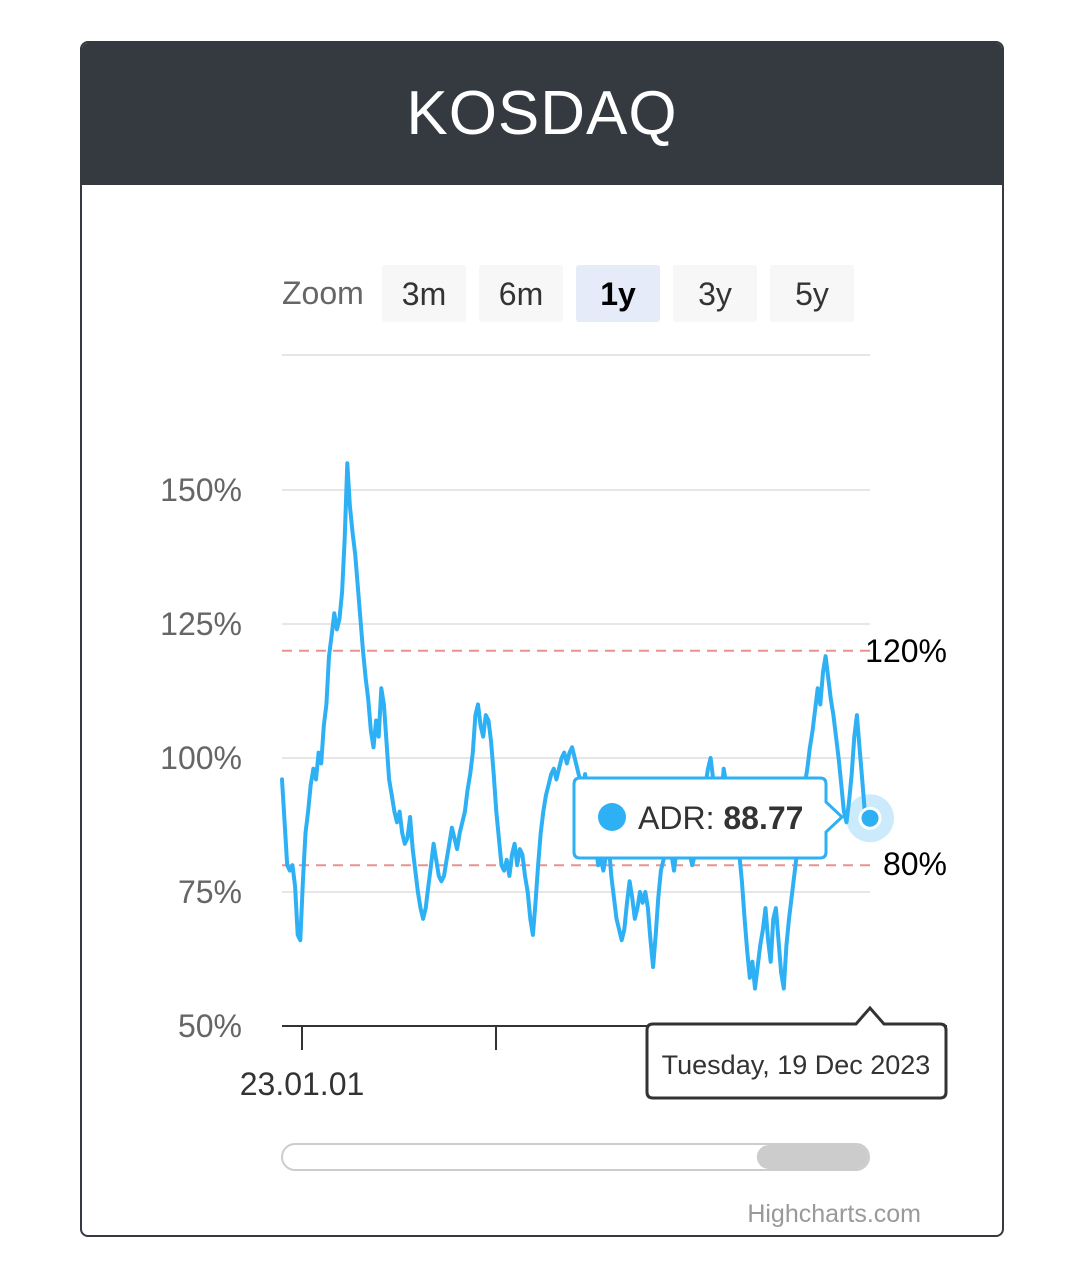 The width and height of the screenshot is (1079, 1288). I want to click on highlight-point, so click(870, 818).